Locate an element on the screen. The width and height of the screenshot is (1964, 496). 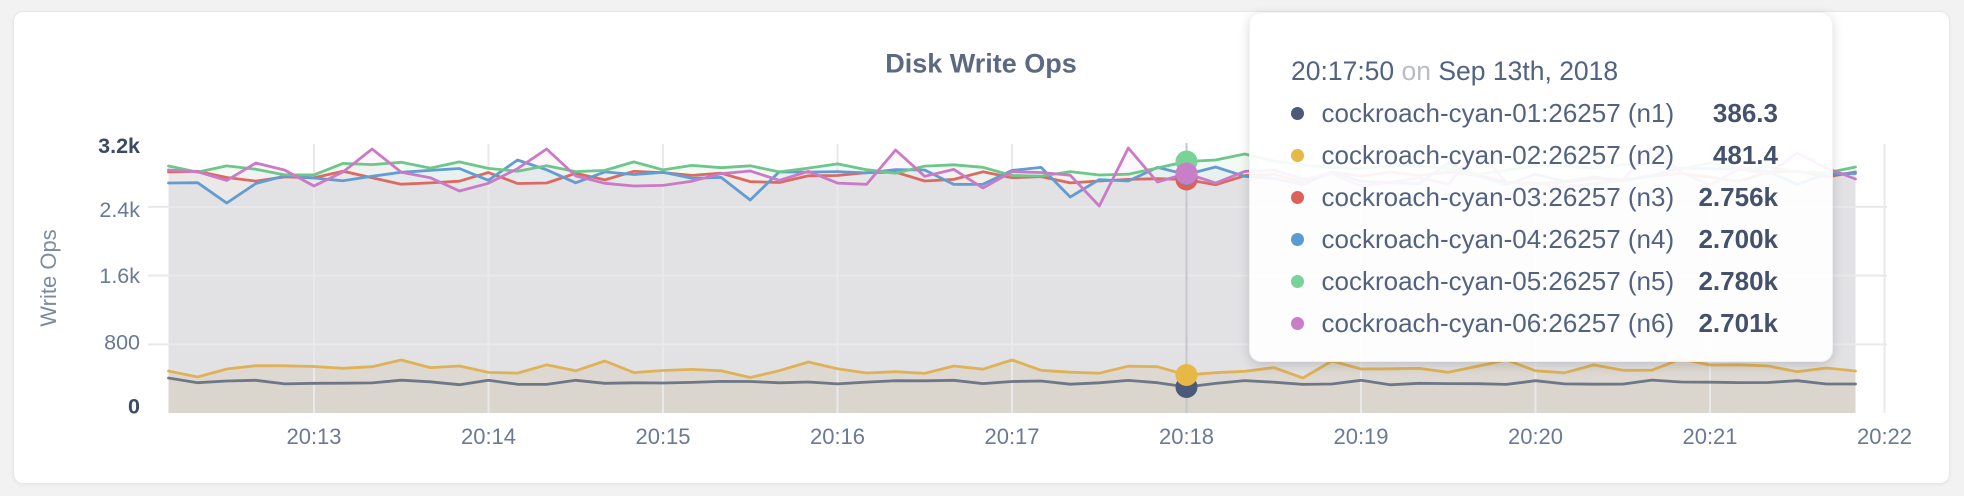
svg-text: 800 is located at coordinates (122, 343).